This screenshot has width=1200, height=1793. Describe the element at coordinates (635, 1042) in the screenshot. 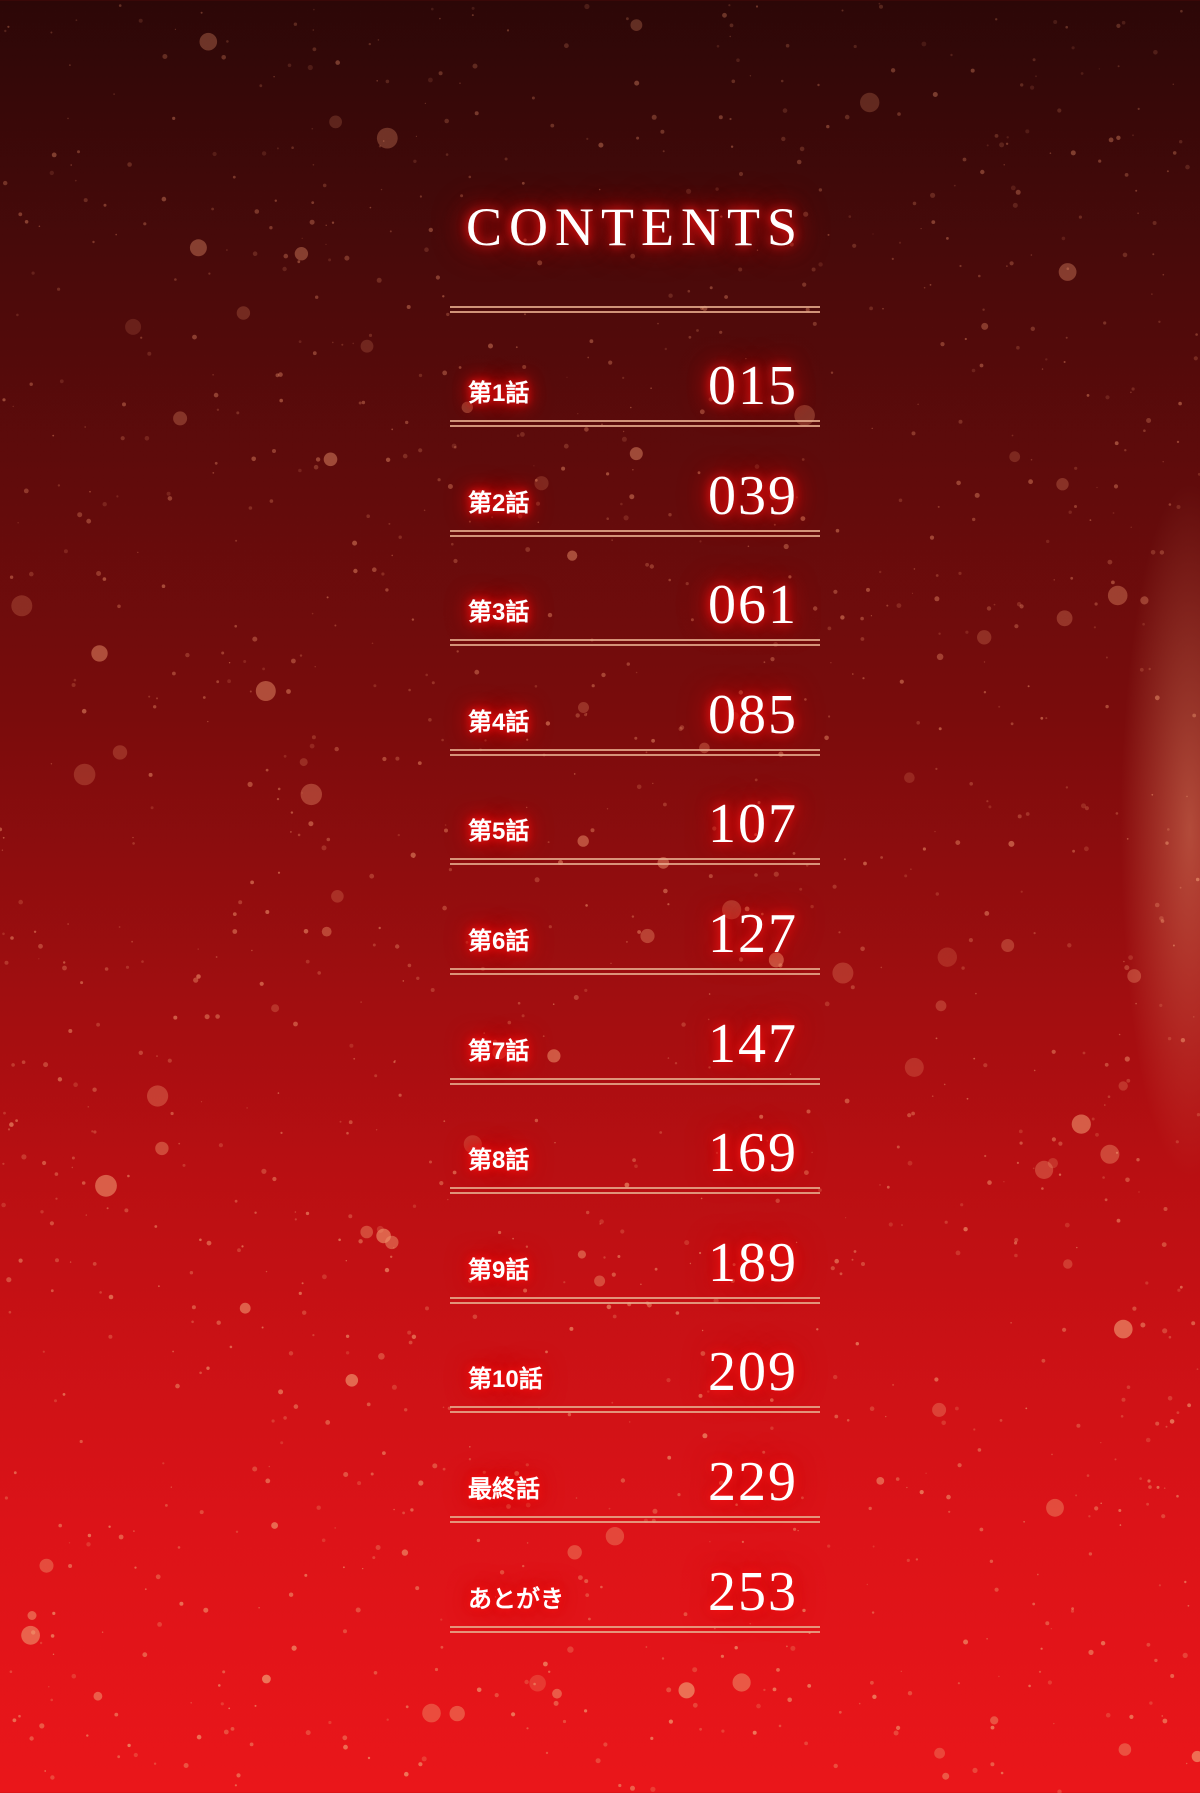

I see `toc-entry: 第7話 147` at that location.